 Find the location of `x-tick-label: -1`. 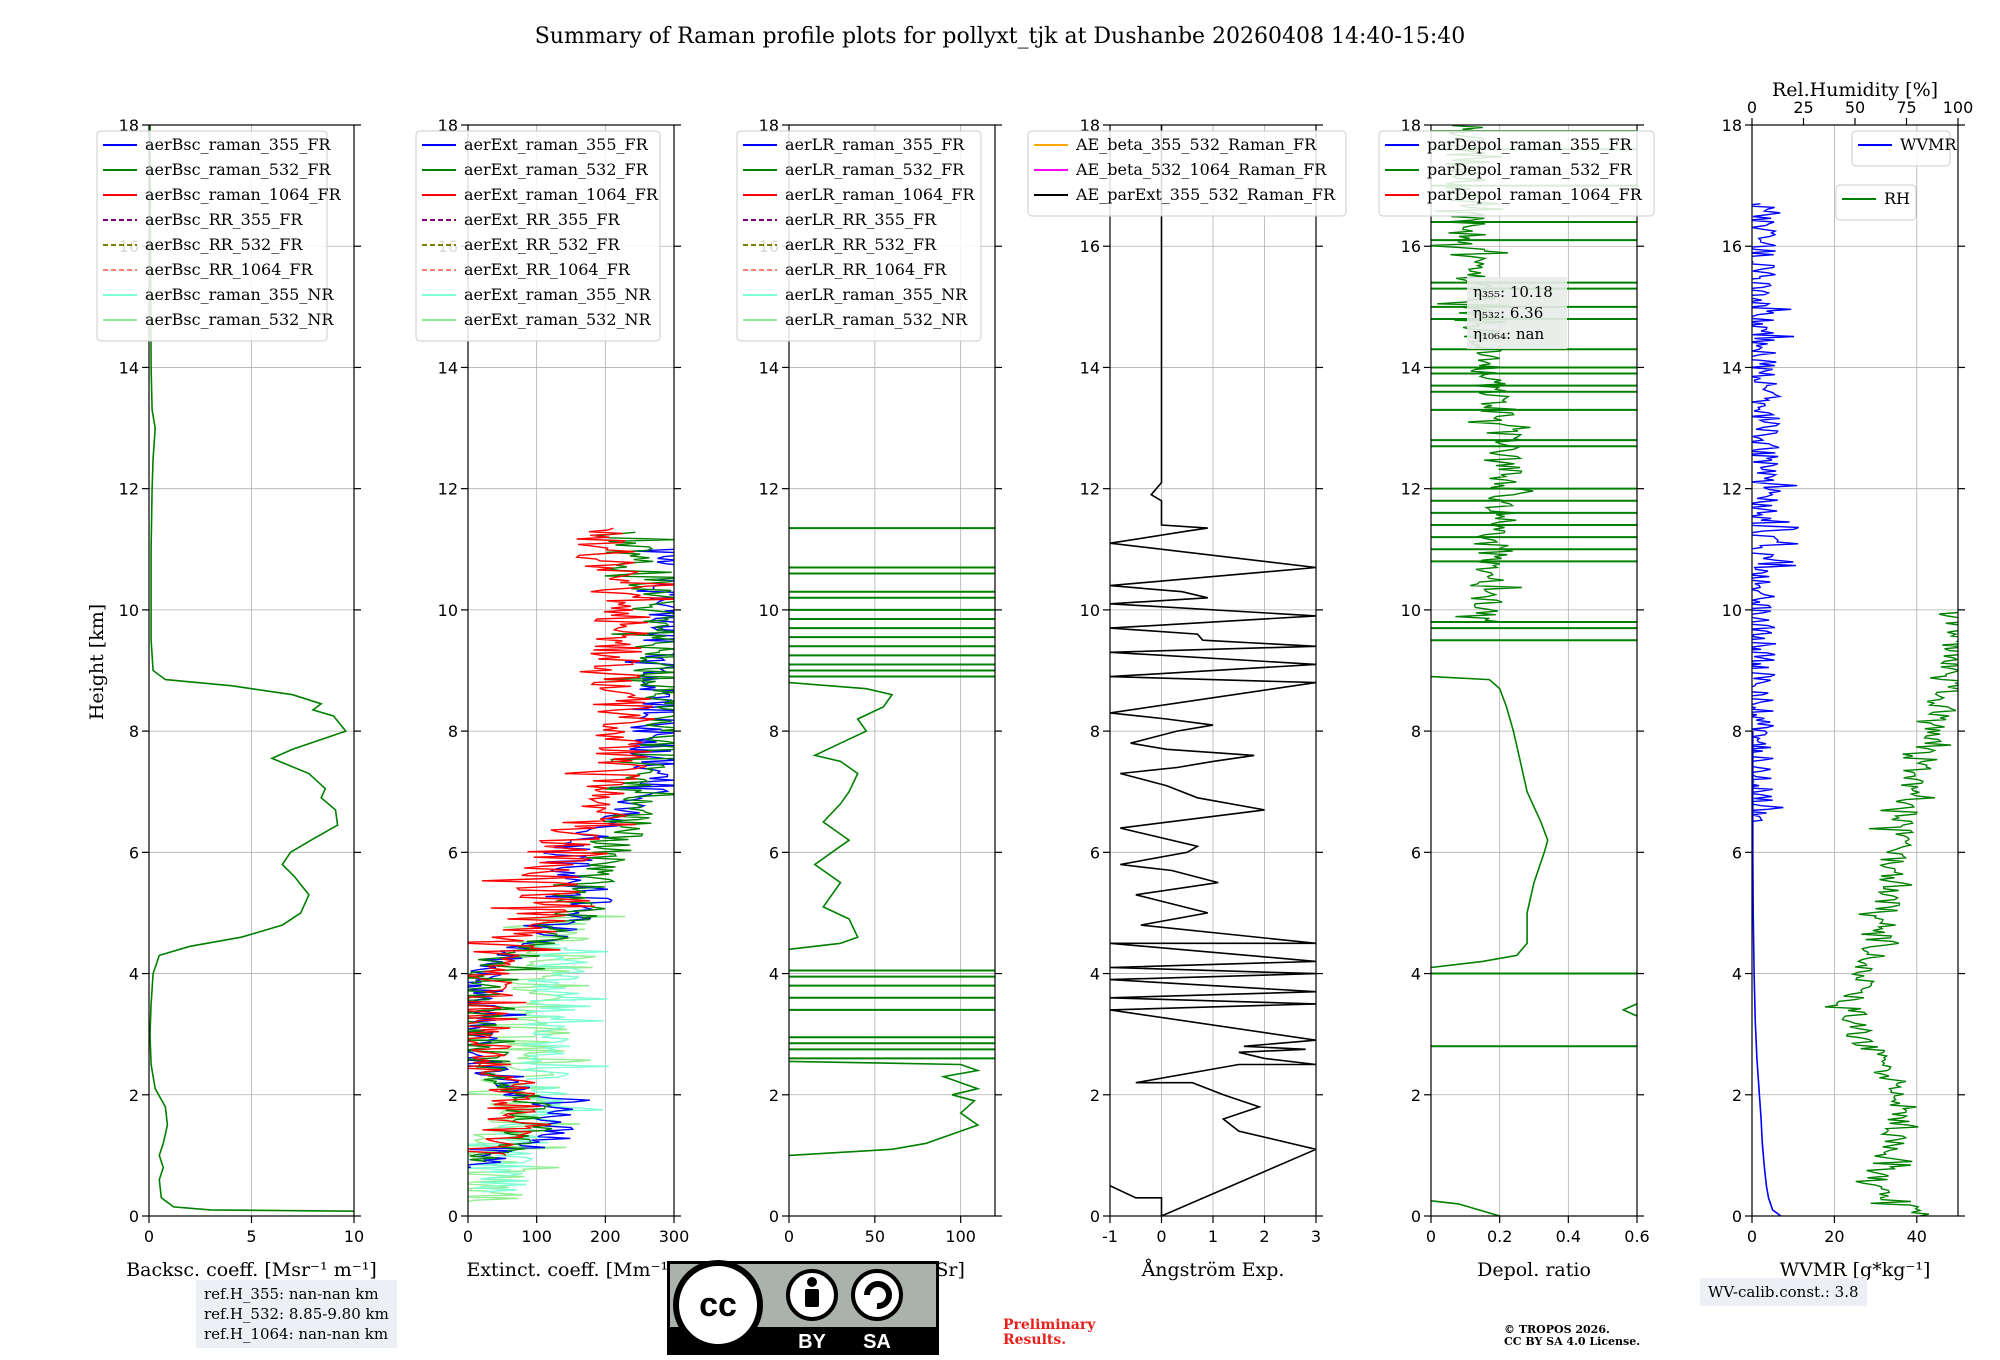

x-tick-label: -1 is located at coordinates (1110, 1236).